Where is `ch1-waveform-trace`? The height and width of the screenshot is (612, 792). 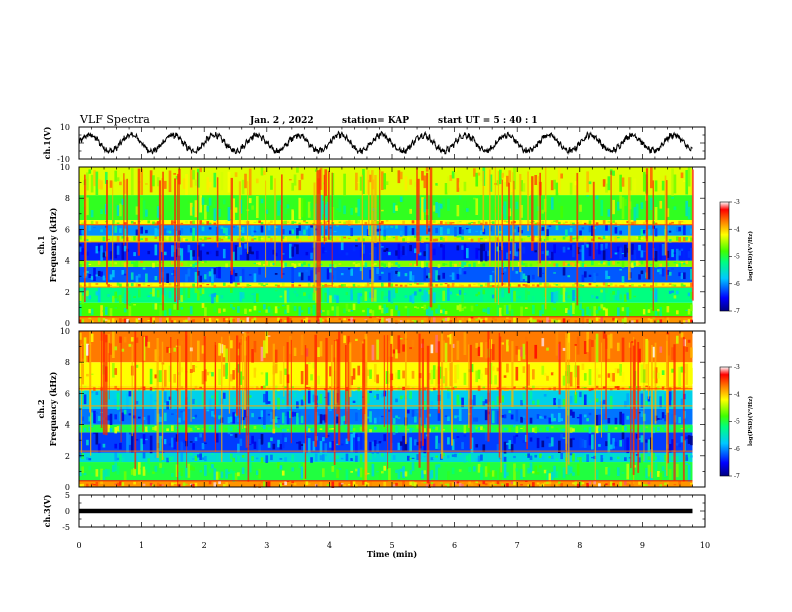
ch1-waveform-trace is located at coordinates (385, 142).